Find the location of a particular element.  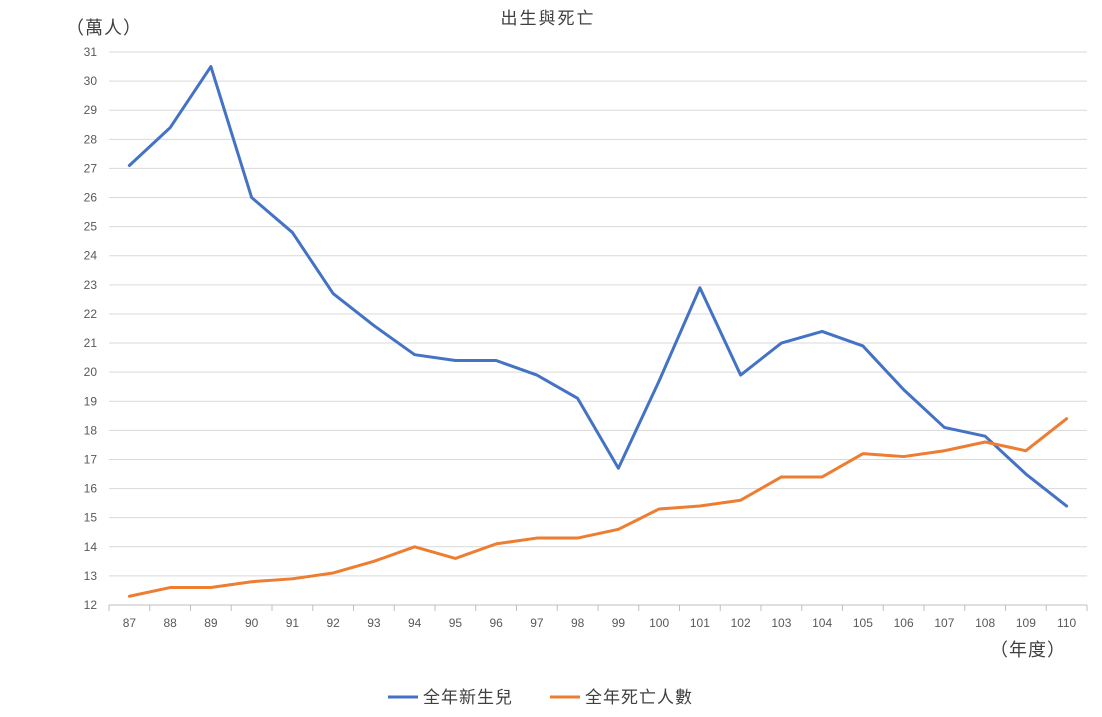

x-tick-label: 108 is located at coordinates (985, 623).